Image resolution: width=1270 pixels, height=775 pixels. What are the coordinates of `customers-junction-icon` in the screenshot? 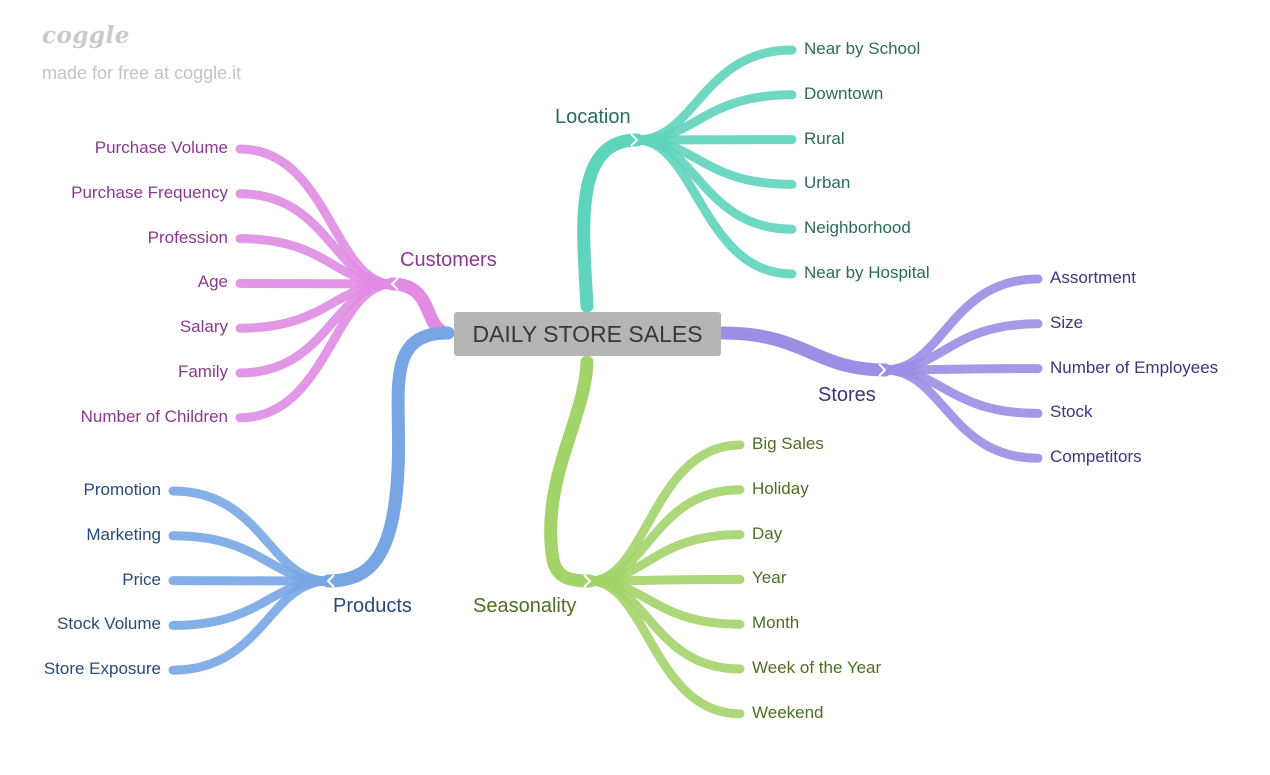 It's located at (394, 284).